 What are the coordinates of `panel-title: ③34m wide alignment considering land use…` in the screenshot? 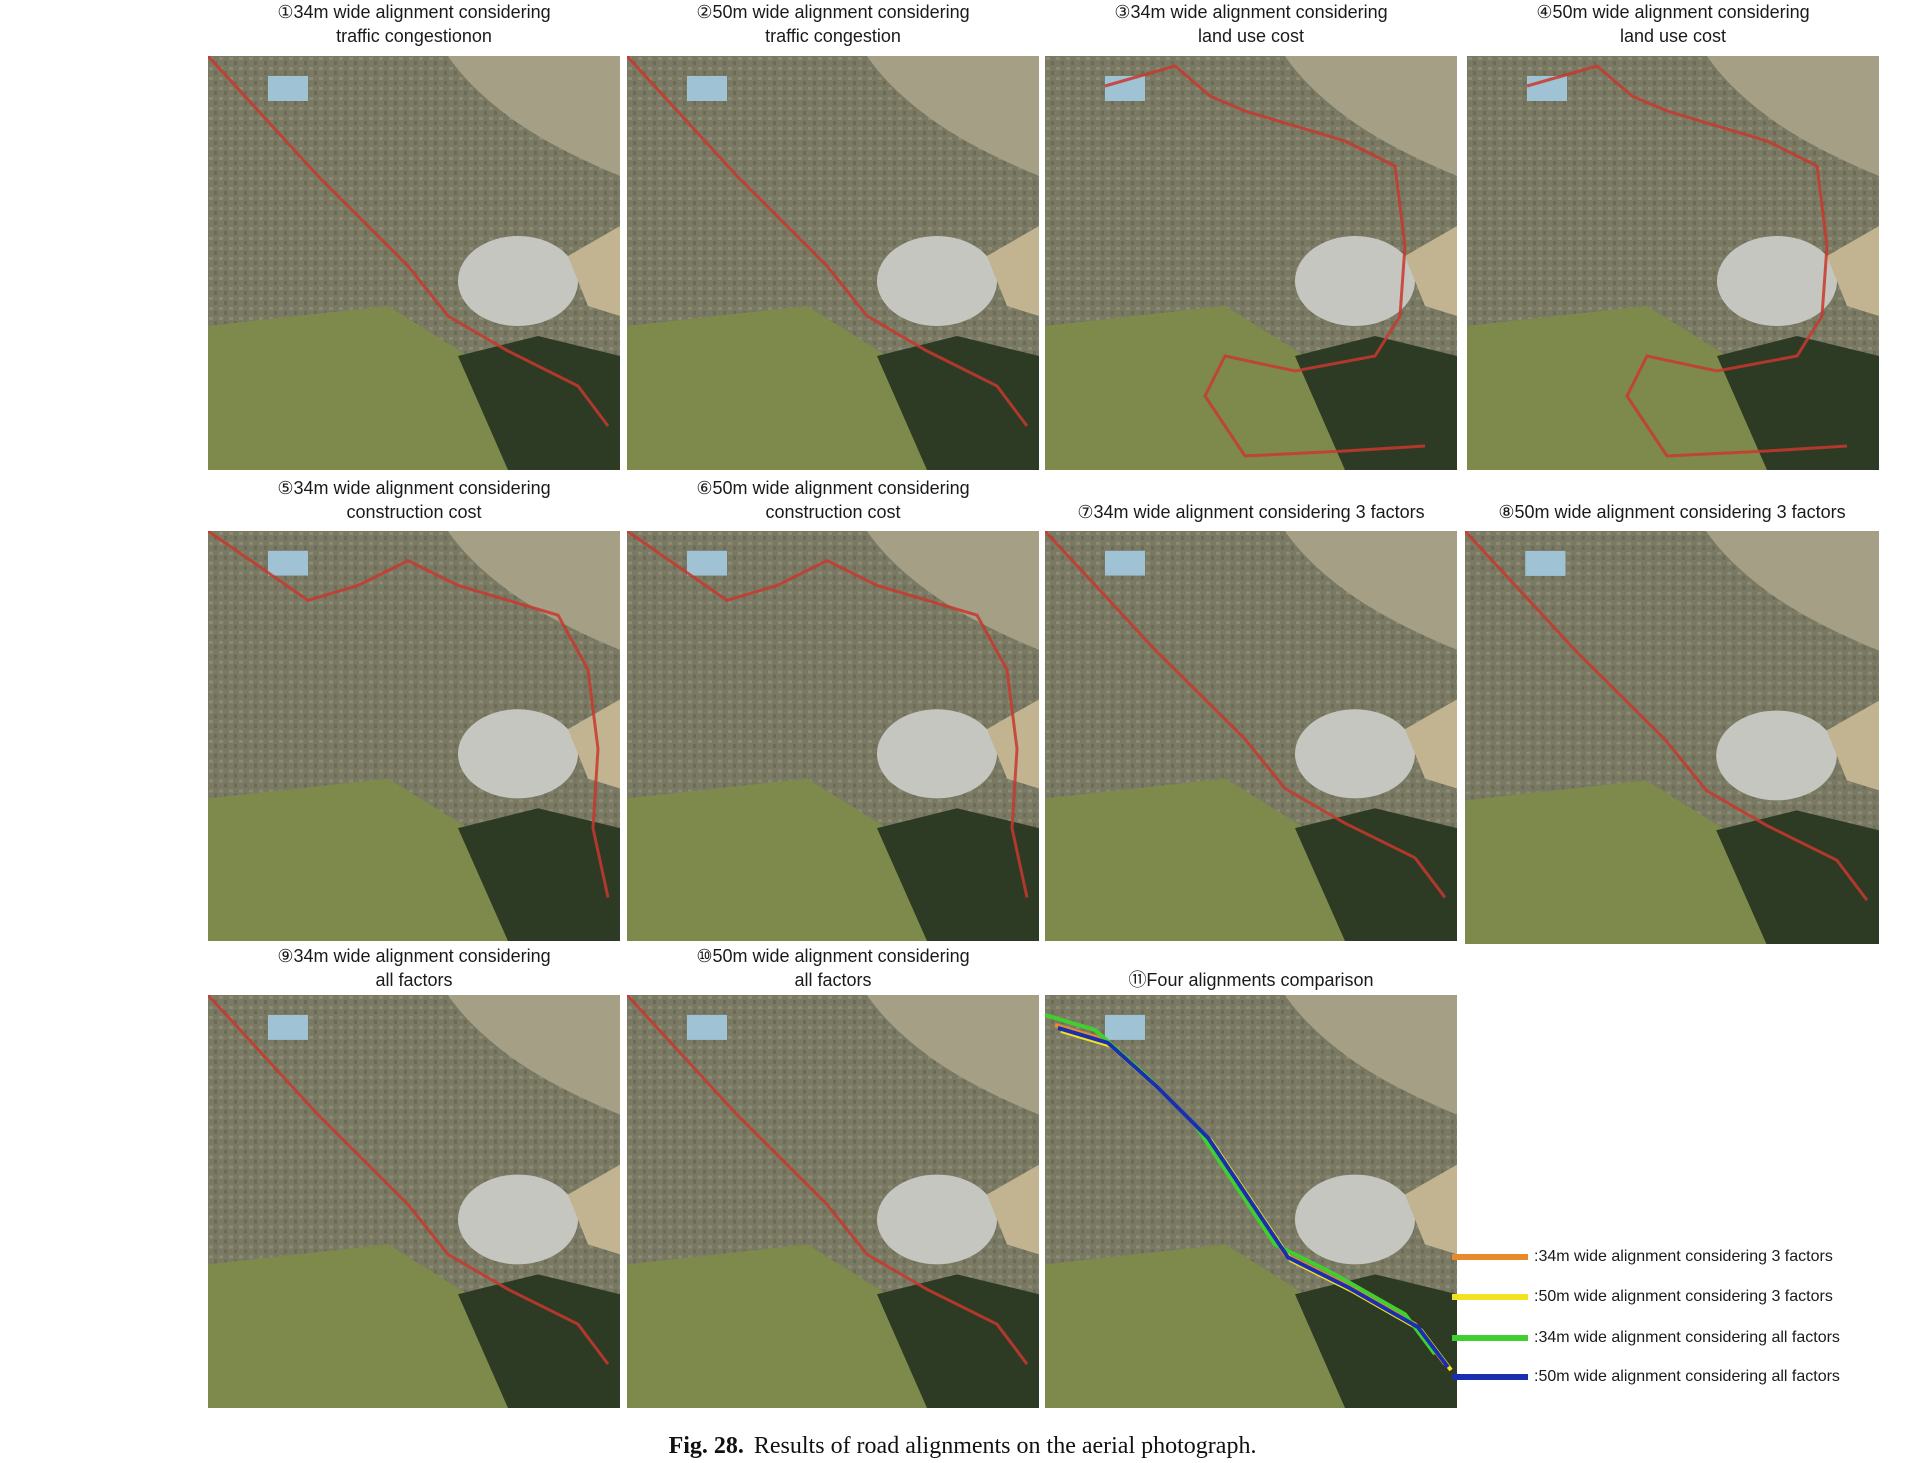 It's located at (1251, 24).